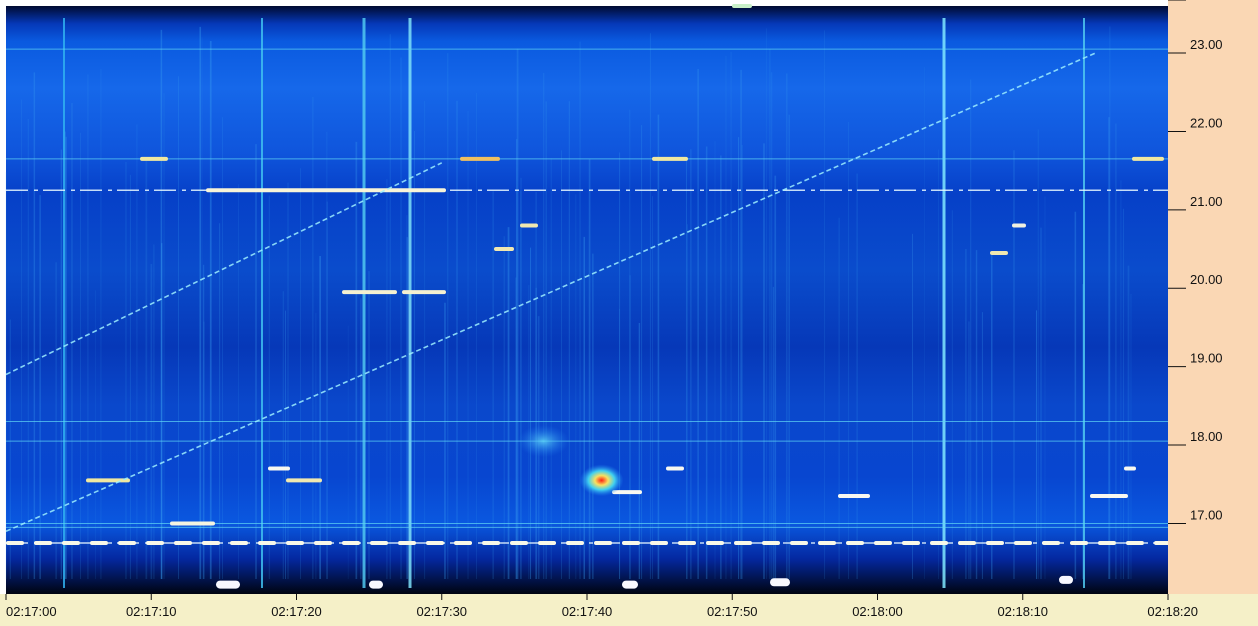 Image resolution: width=1258 pixels, height=626 pixels. Describe the element at coordinates (601, 480) in the screenshot. I see `hot-spot` at that location.